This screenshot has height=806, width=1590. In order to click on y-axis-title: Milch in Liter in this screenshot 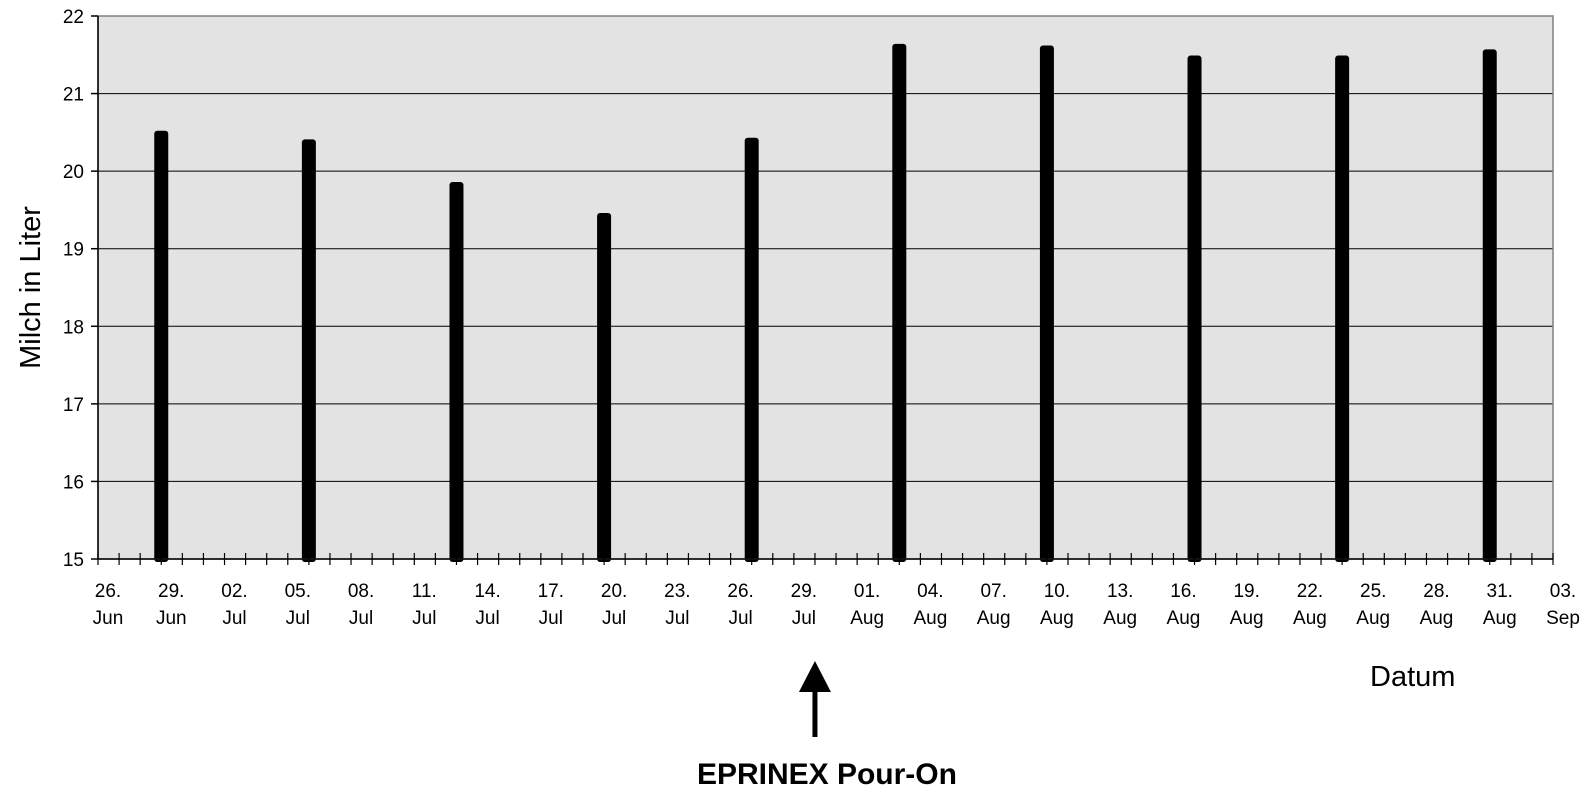, I will do `click(31, 287)`.